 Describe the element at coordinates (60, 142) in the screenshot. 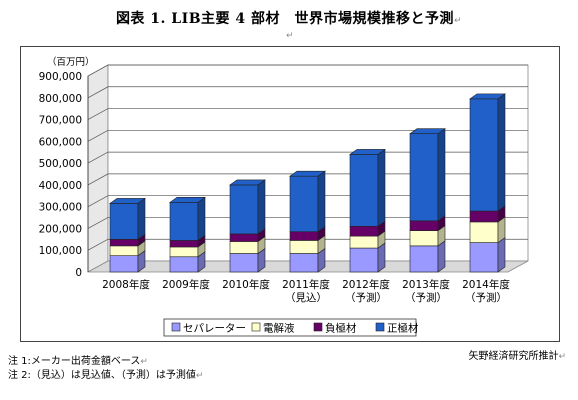

I see `y-tick-label: 600,000` at that location.